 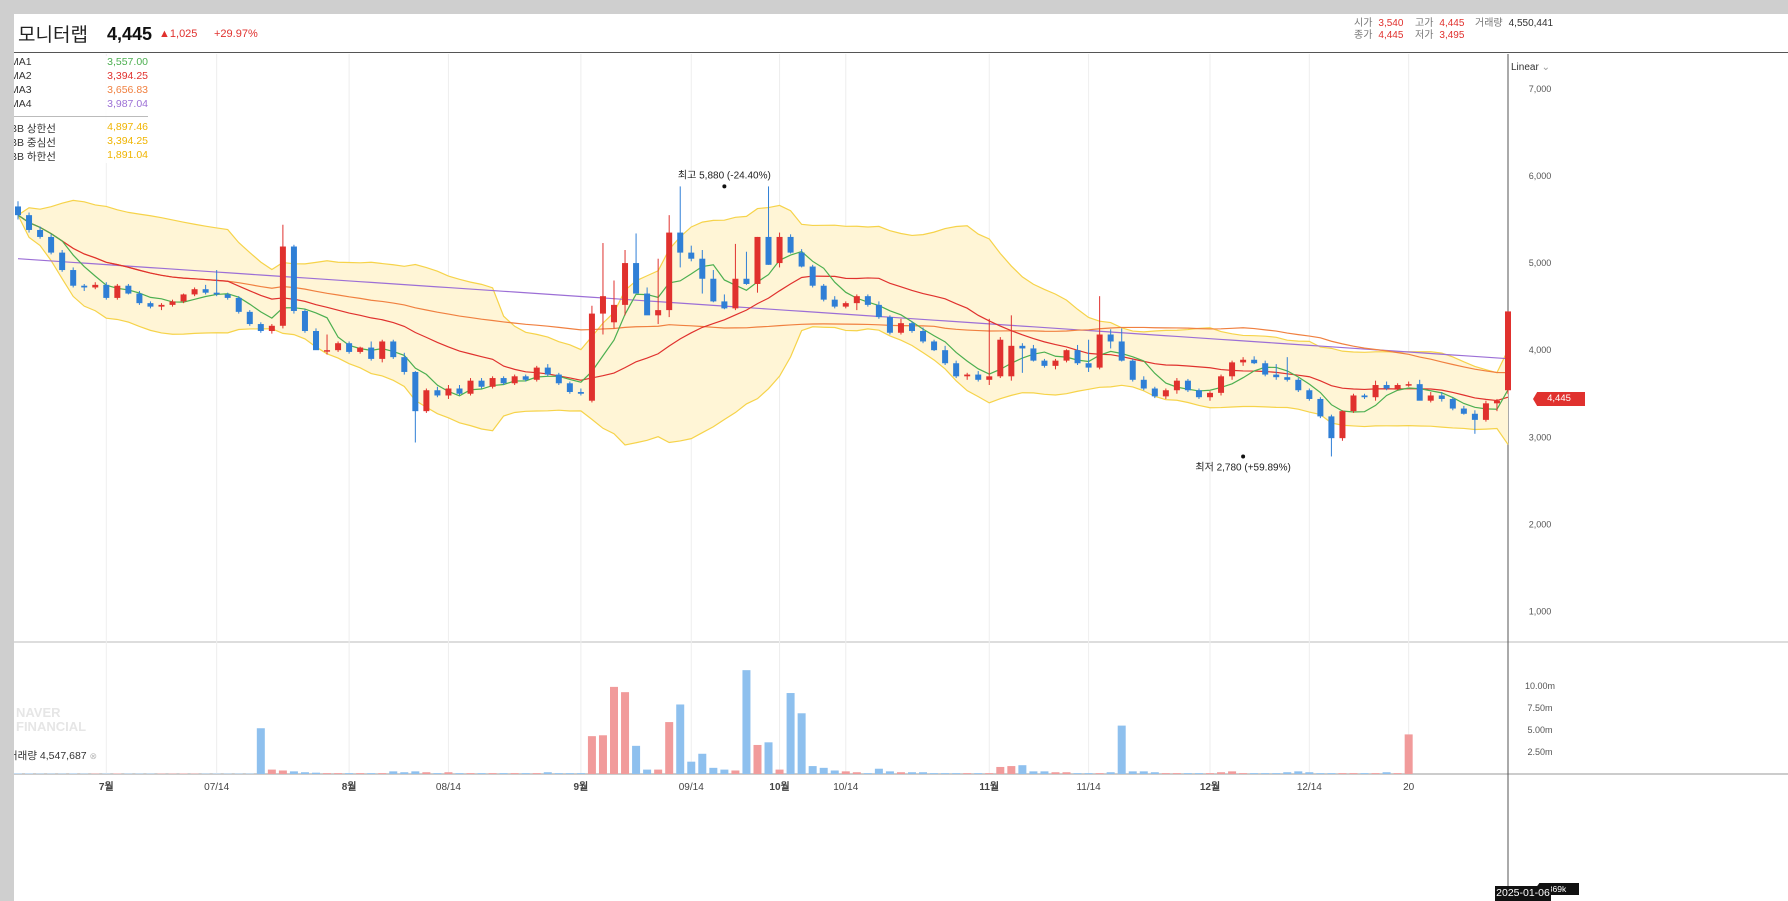 I want to click on x-tick-label: 07/14, so click(x=216, y=787).